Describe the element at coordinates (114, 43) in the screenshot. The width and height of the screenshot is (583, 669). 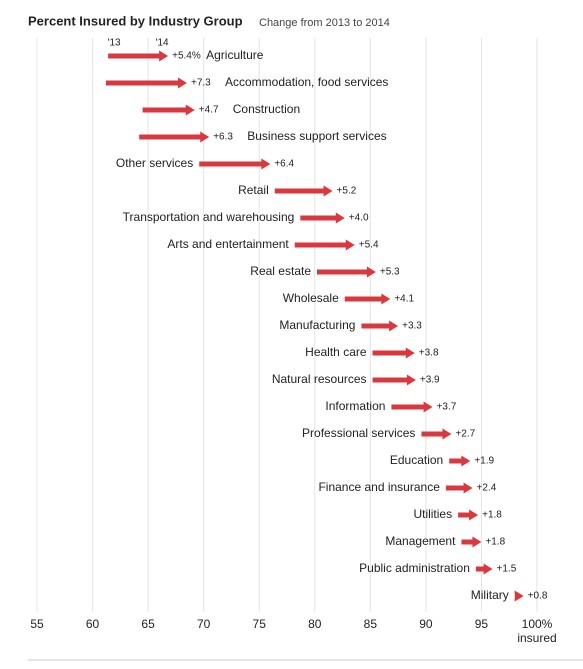
I see `year-label: '13` at that location.